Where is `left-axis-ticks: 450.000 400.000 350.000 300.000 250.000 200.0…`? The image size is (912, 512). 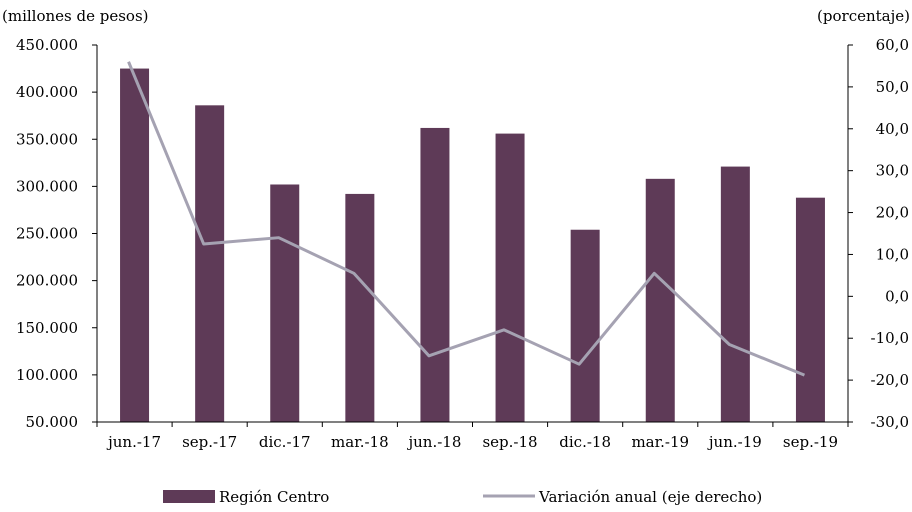
left-axis-ticks: 450.000 400.000 350.000 300.000 250.000 200.0… is located at coordinates (56, 233).